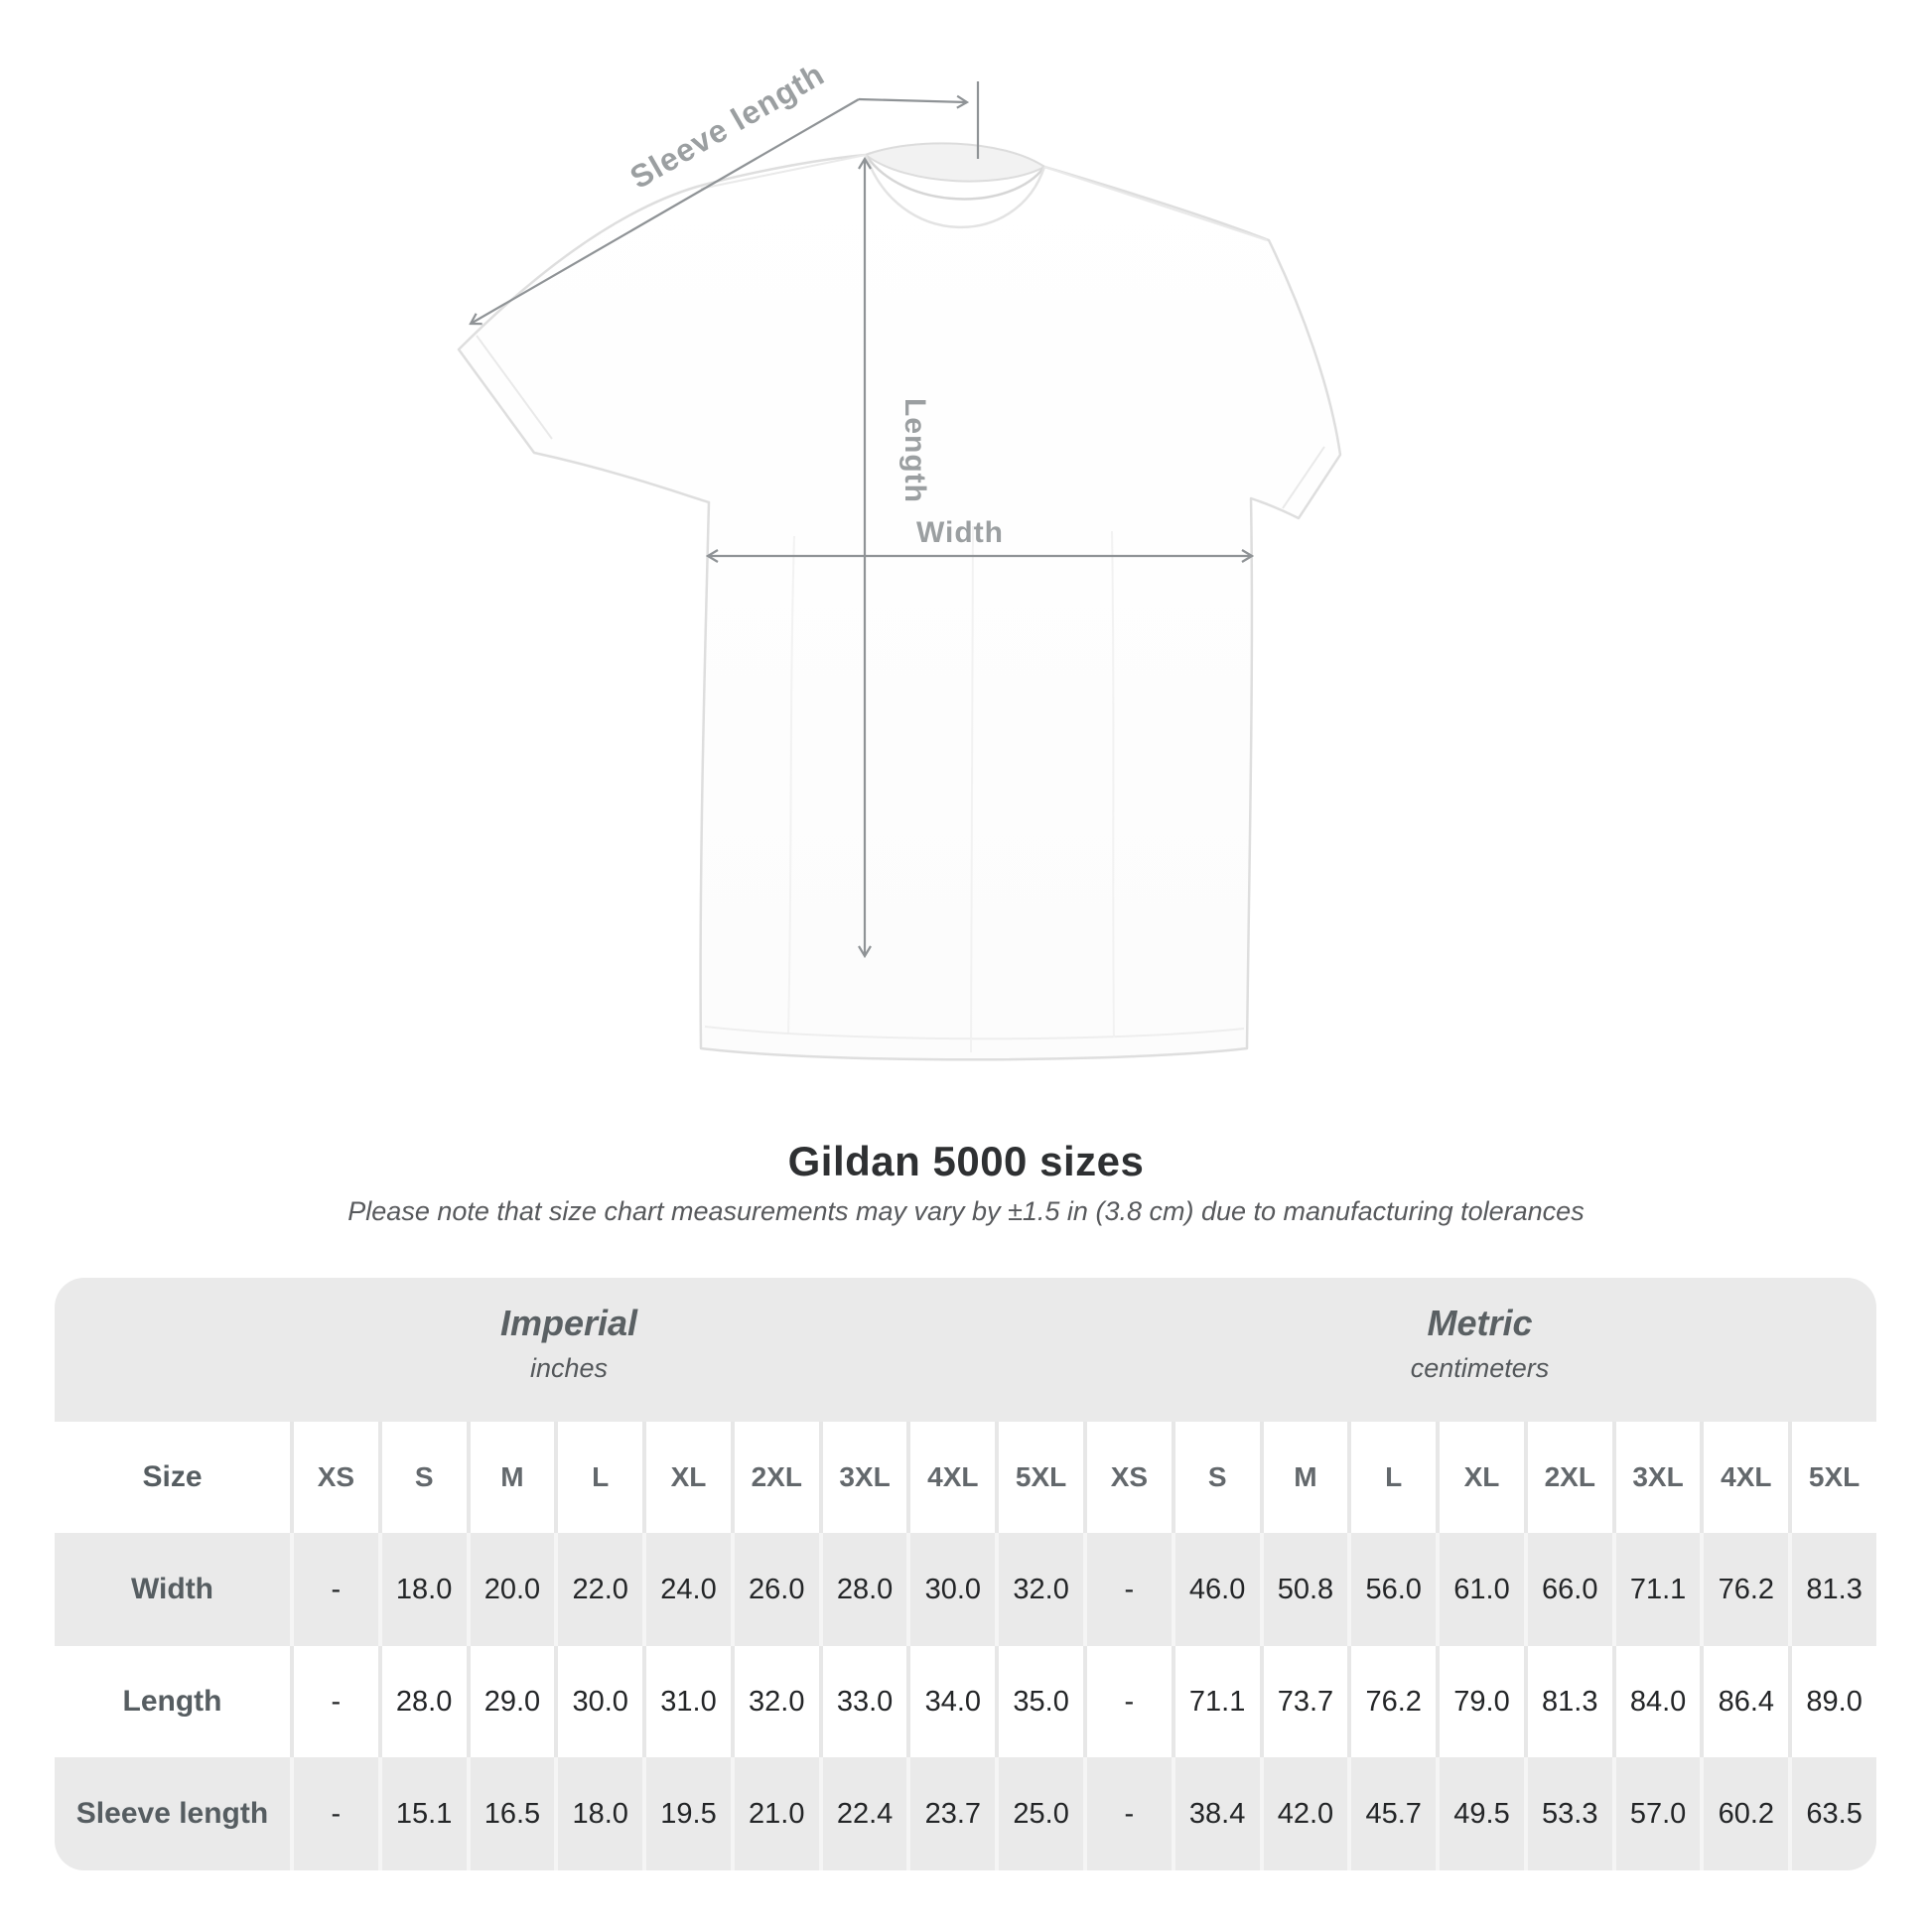  Describe the element at coordinates (1480, 1368) in the screenshot. I see `metric-units: centimeters` at that location.